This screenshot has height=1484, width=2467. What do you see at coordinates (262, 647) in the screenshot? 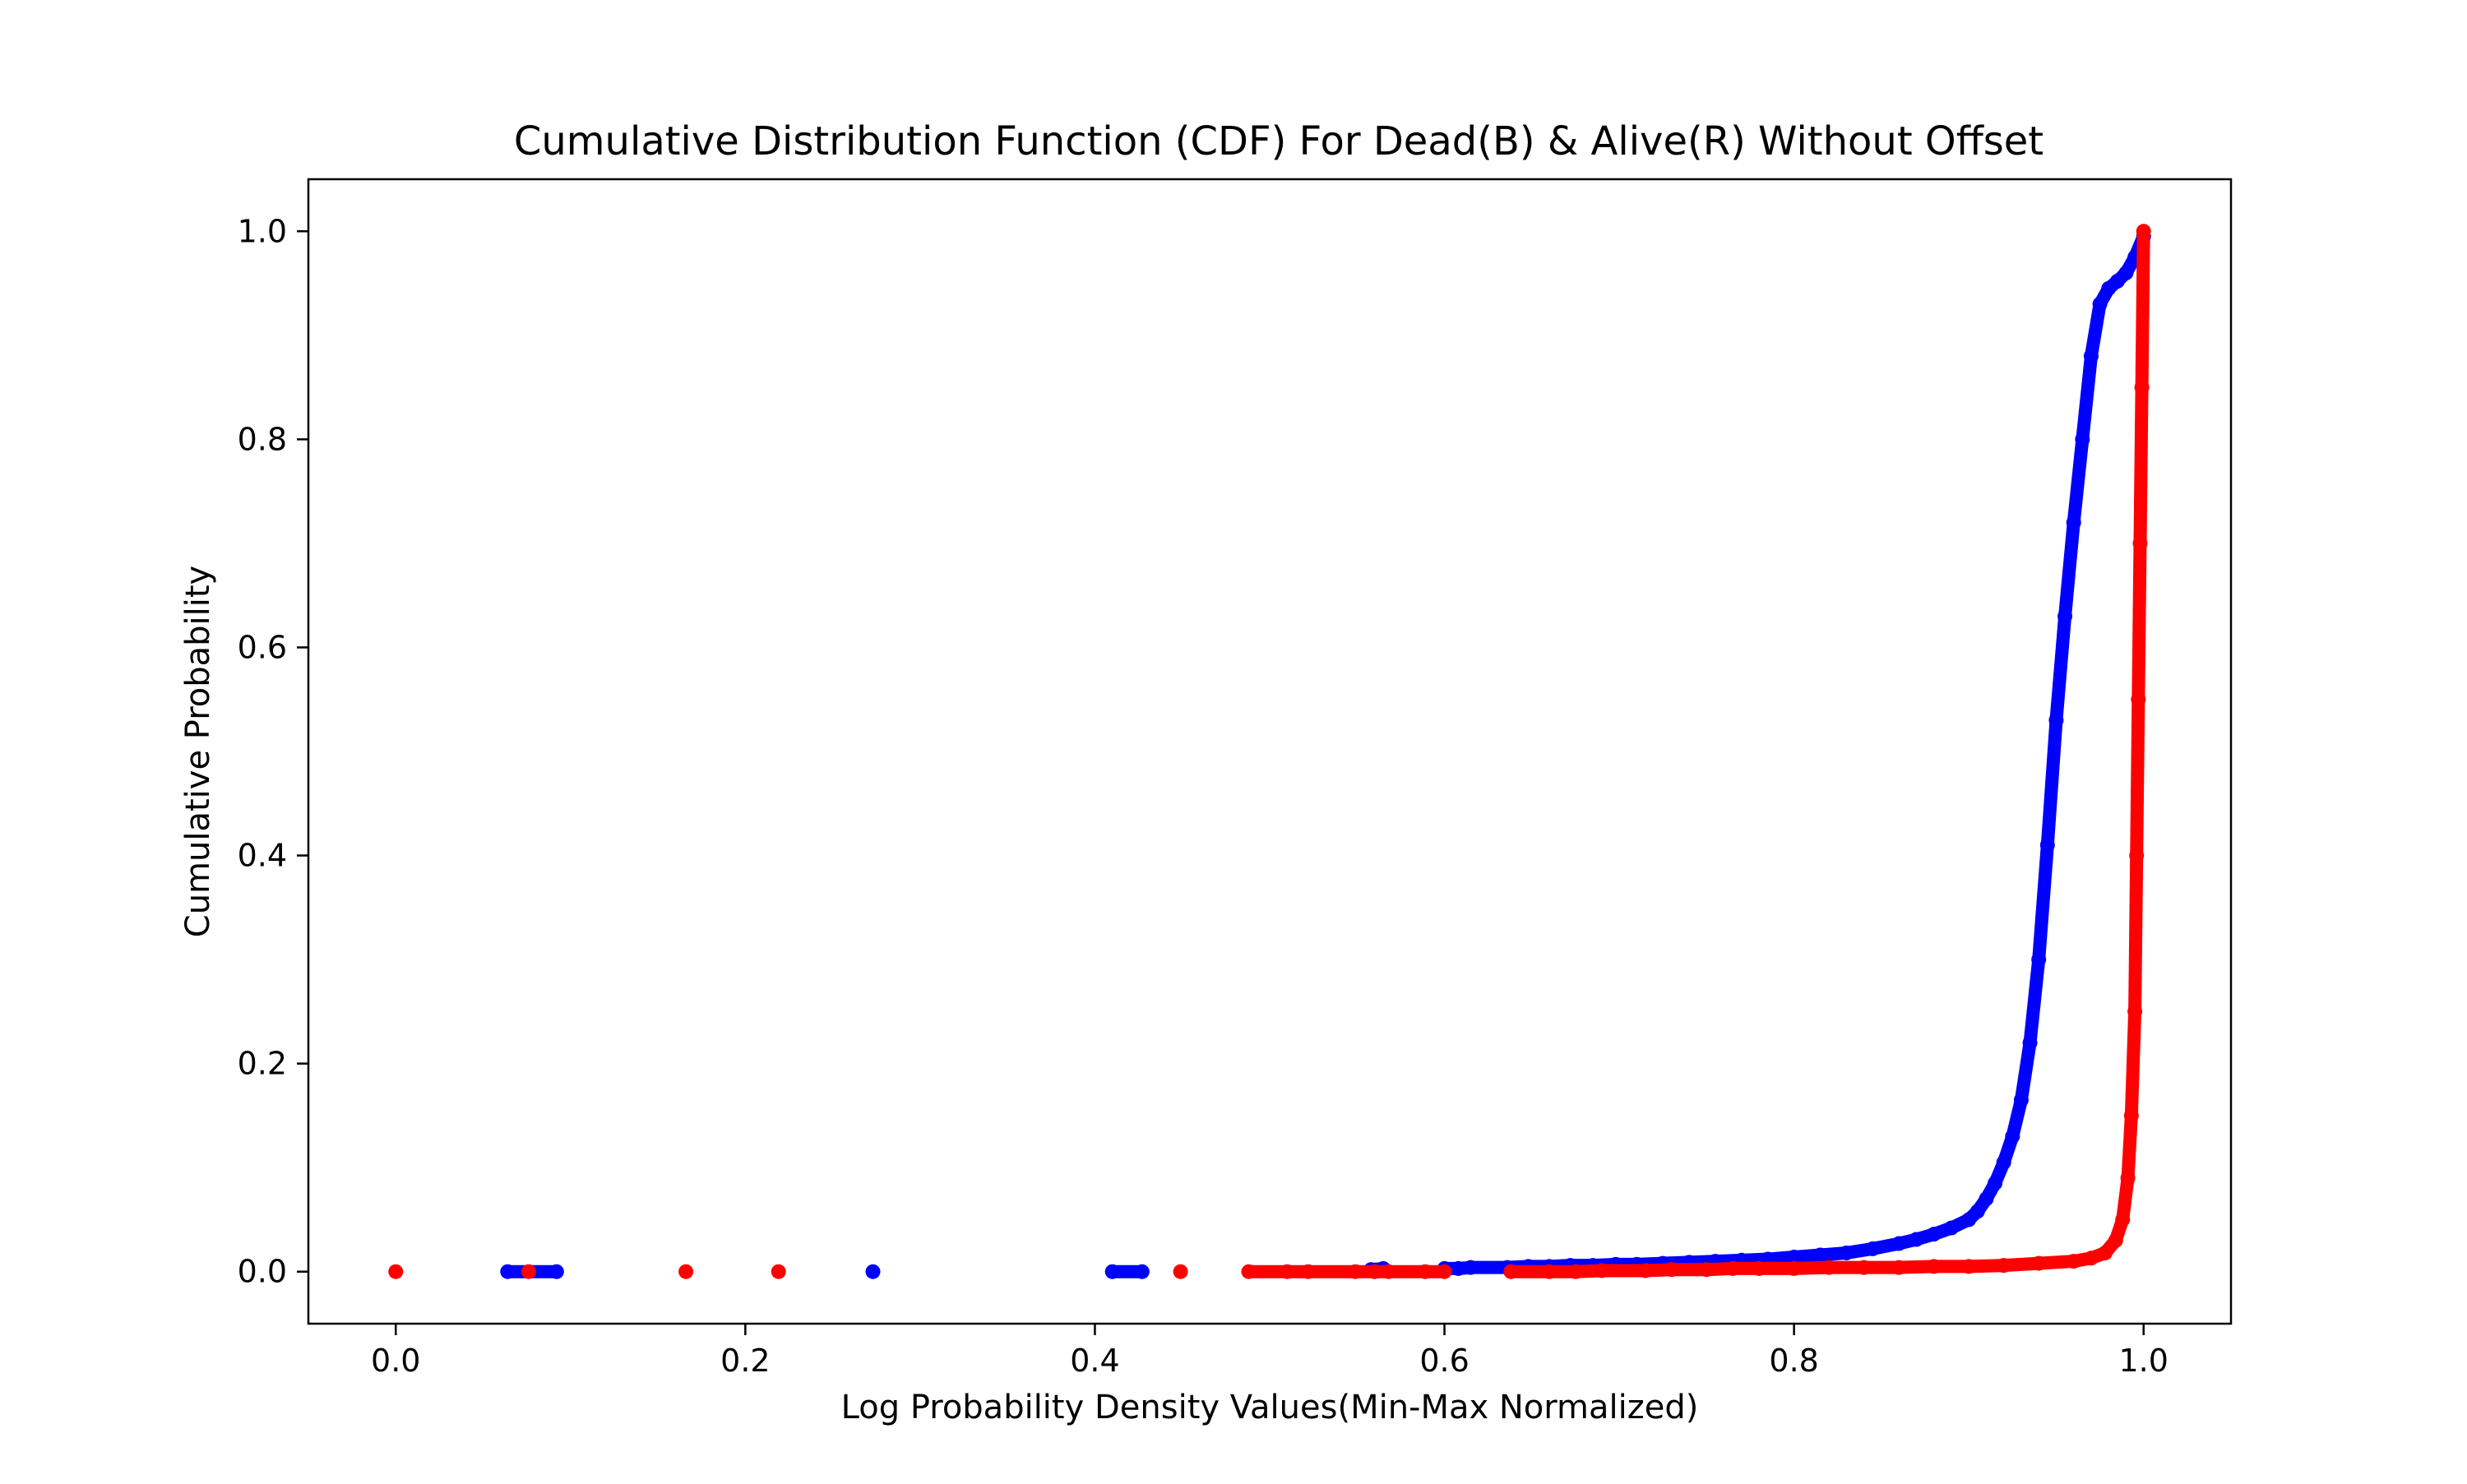
I see `y-tick-label: 0.6` at bounding box center [262, 647].